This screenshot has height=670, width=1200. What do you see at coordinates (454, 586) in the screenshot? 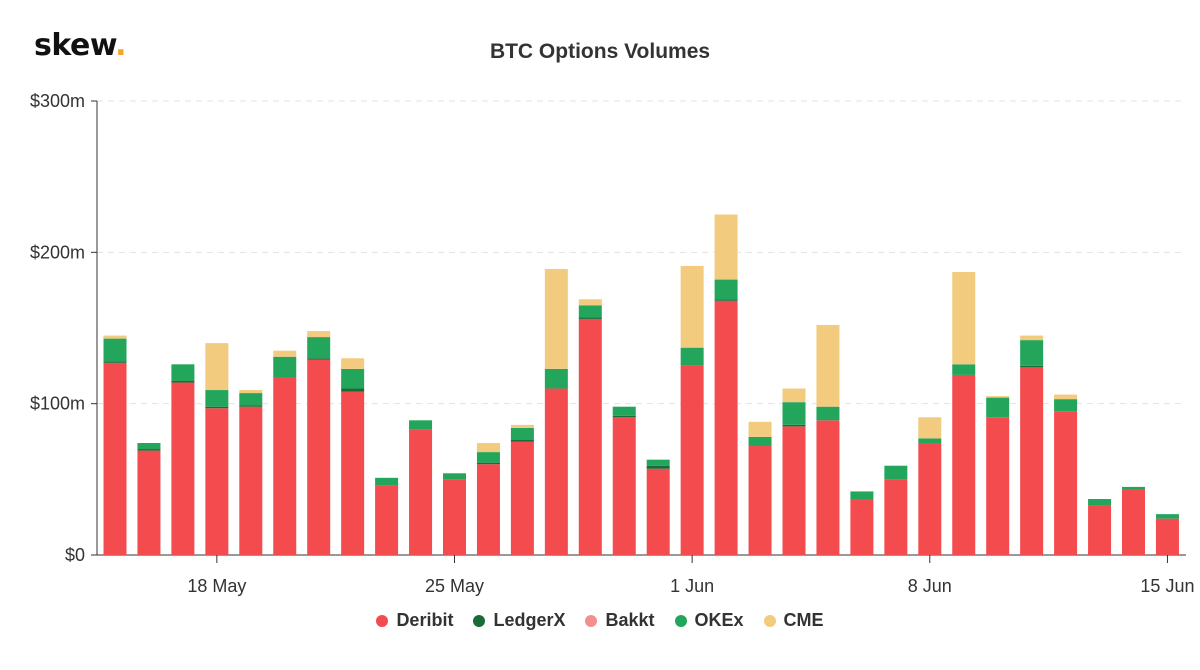
I see `x-tick-label: 25 May` at bounding box center [454, 586].